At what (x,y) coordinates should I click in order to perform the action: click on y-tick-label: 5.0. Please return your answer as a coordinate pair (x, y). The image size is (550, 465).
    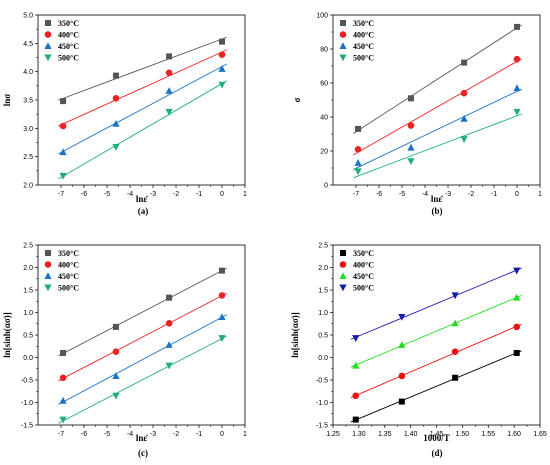
    Looking at the image, I should click on (28, 16).